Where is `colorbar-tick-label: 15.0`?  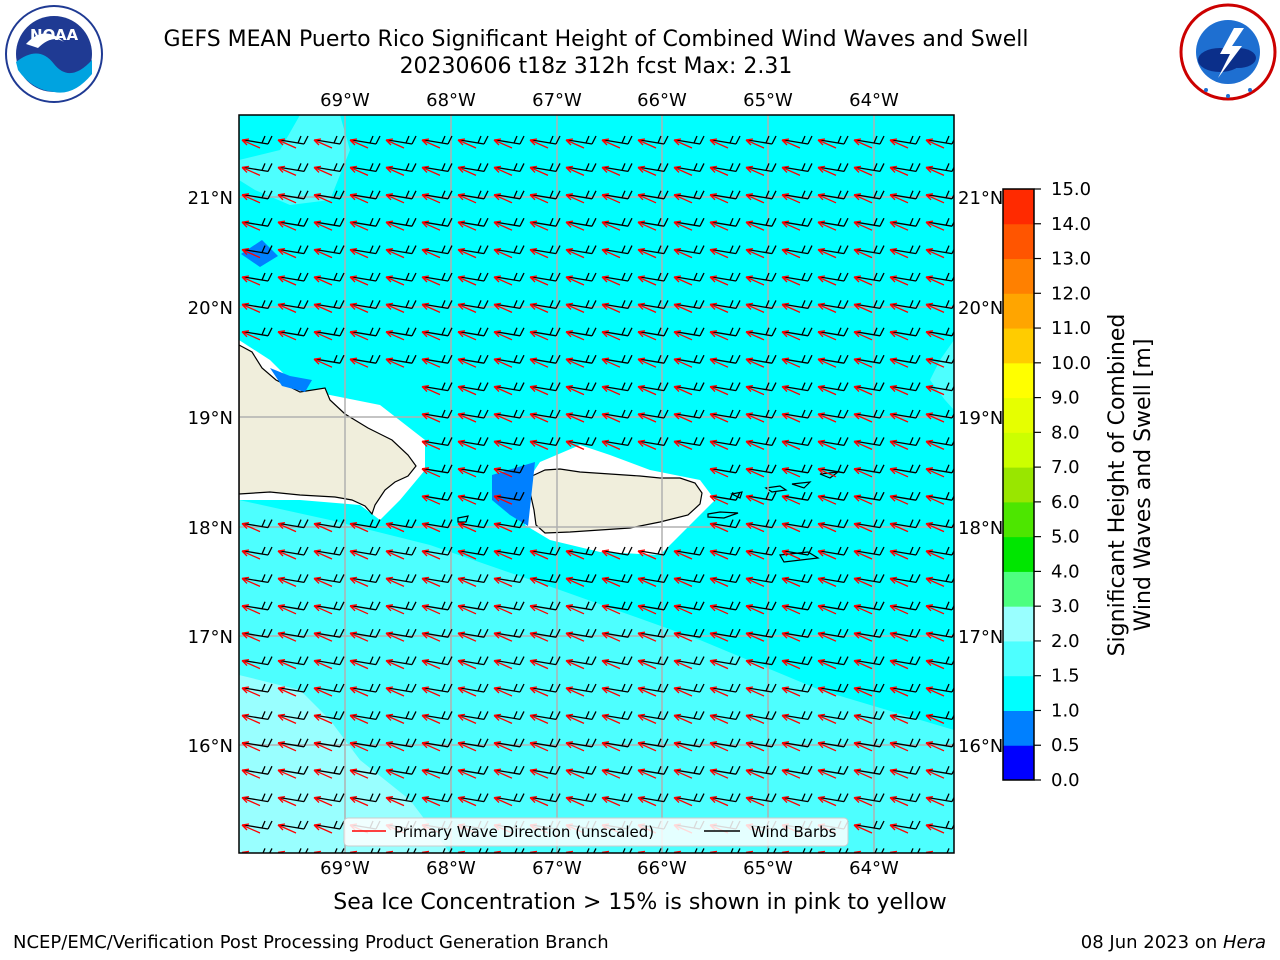 colorbar-tick-label: 15.0 is located at coordinates (1071, 189).